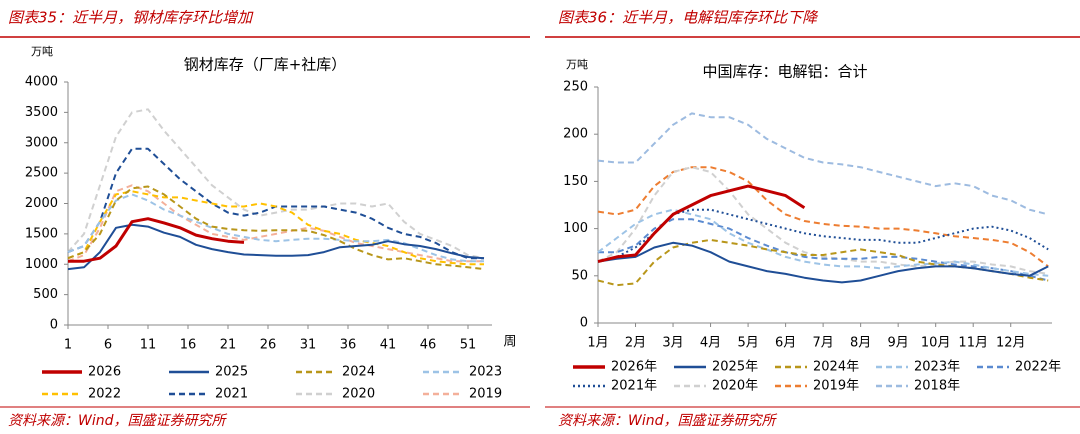  I want to click on x-tick-label: 10月, so click(936, 343).